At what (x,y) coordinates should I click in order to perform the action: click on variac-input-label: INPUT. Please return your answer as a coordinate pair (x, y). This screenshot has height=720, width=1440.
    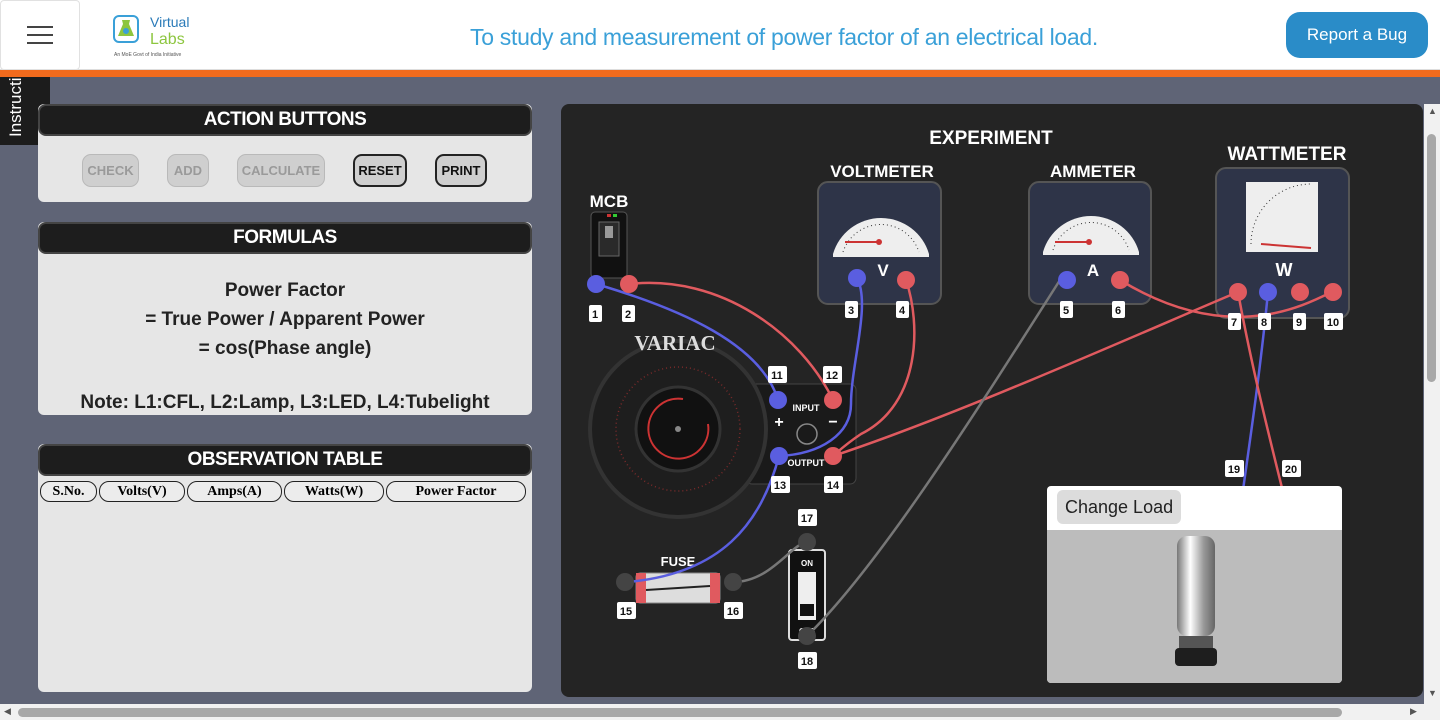
    Looking at the image, I should click on (807, 408).